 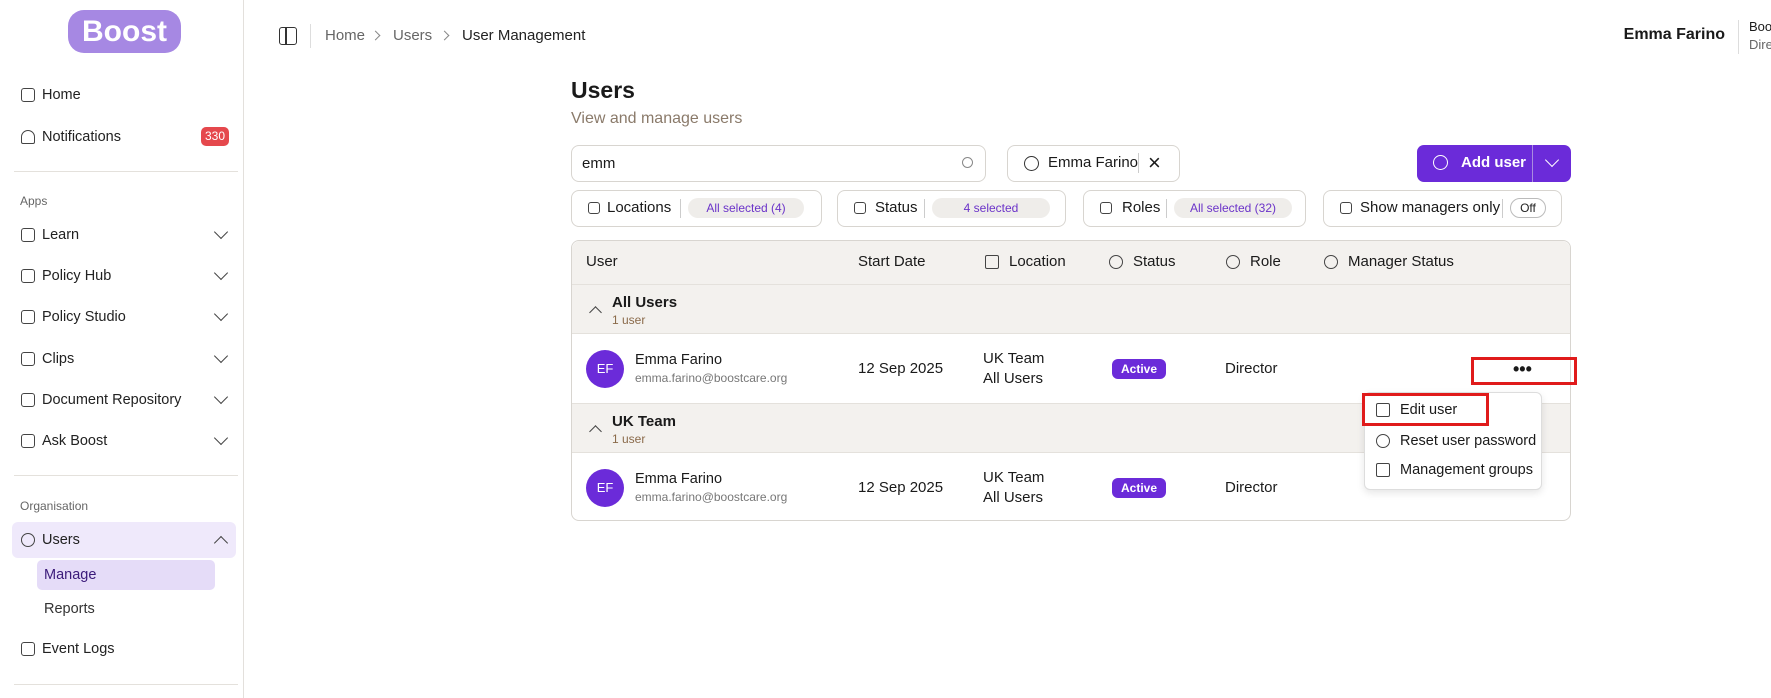 I want to click on toggle-line, so click(x=286, y=36).